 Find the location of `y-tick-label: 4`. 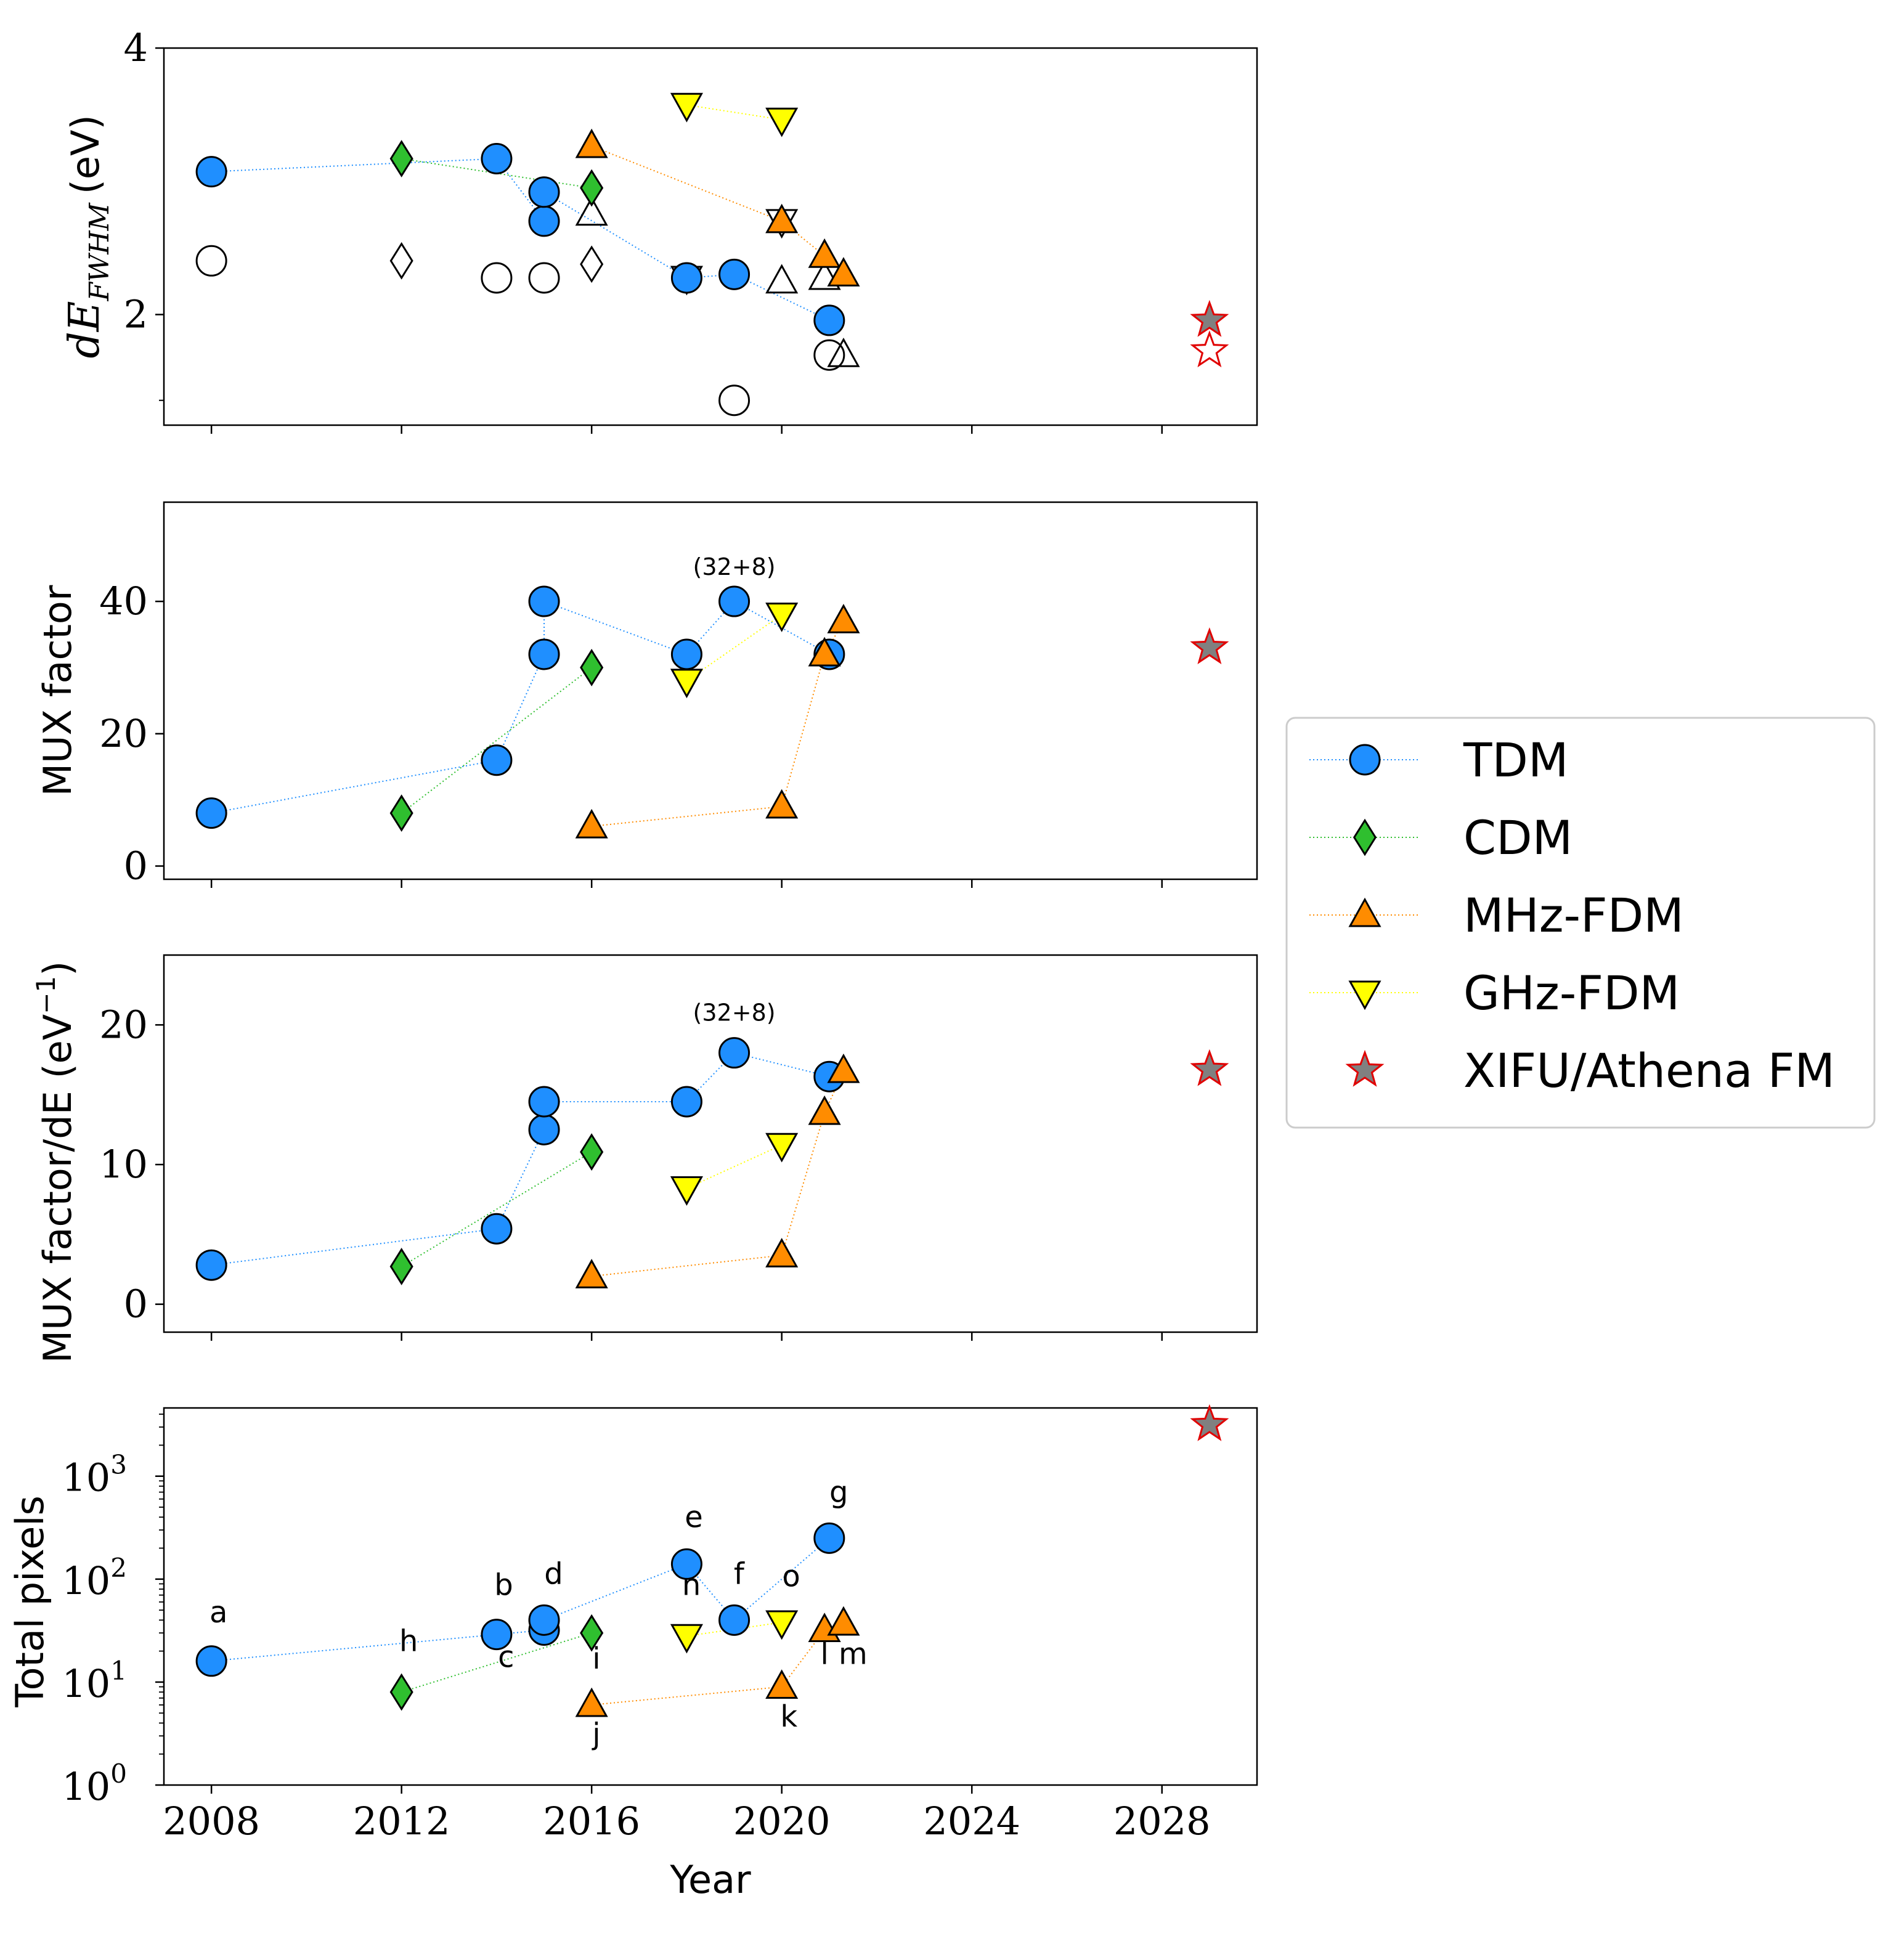

y-tick-label: 4 is located at coordinates (136, 47).